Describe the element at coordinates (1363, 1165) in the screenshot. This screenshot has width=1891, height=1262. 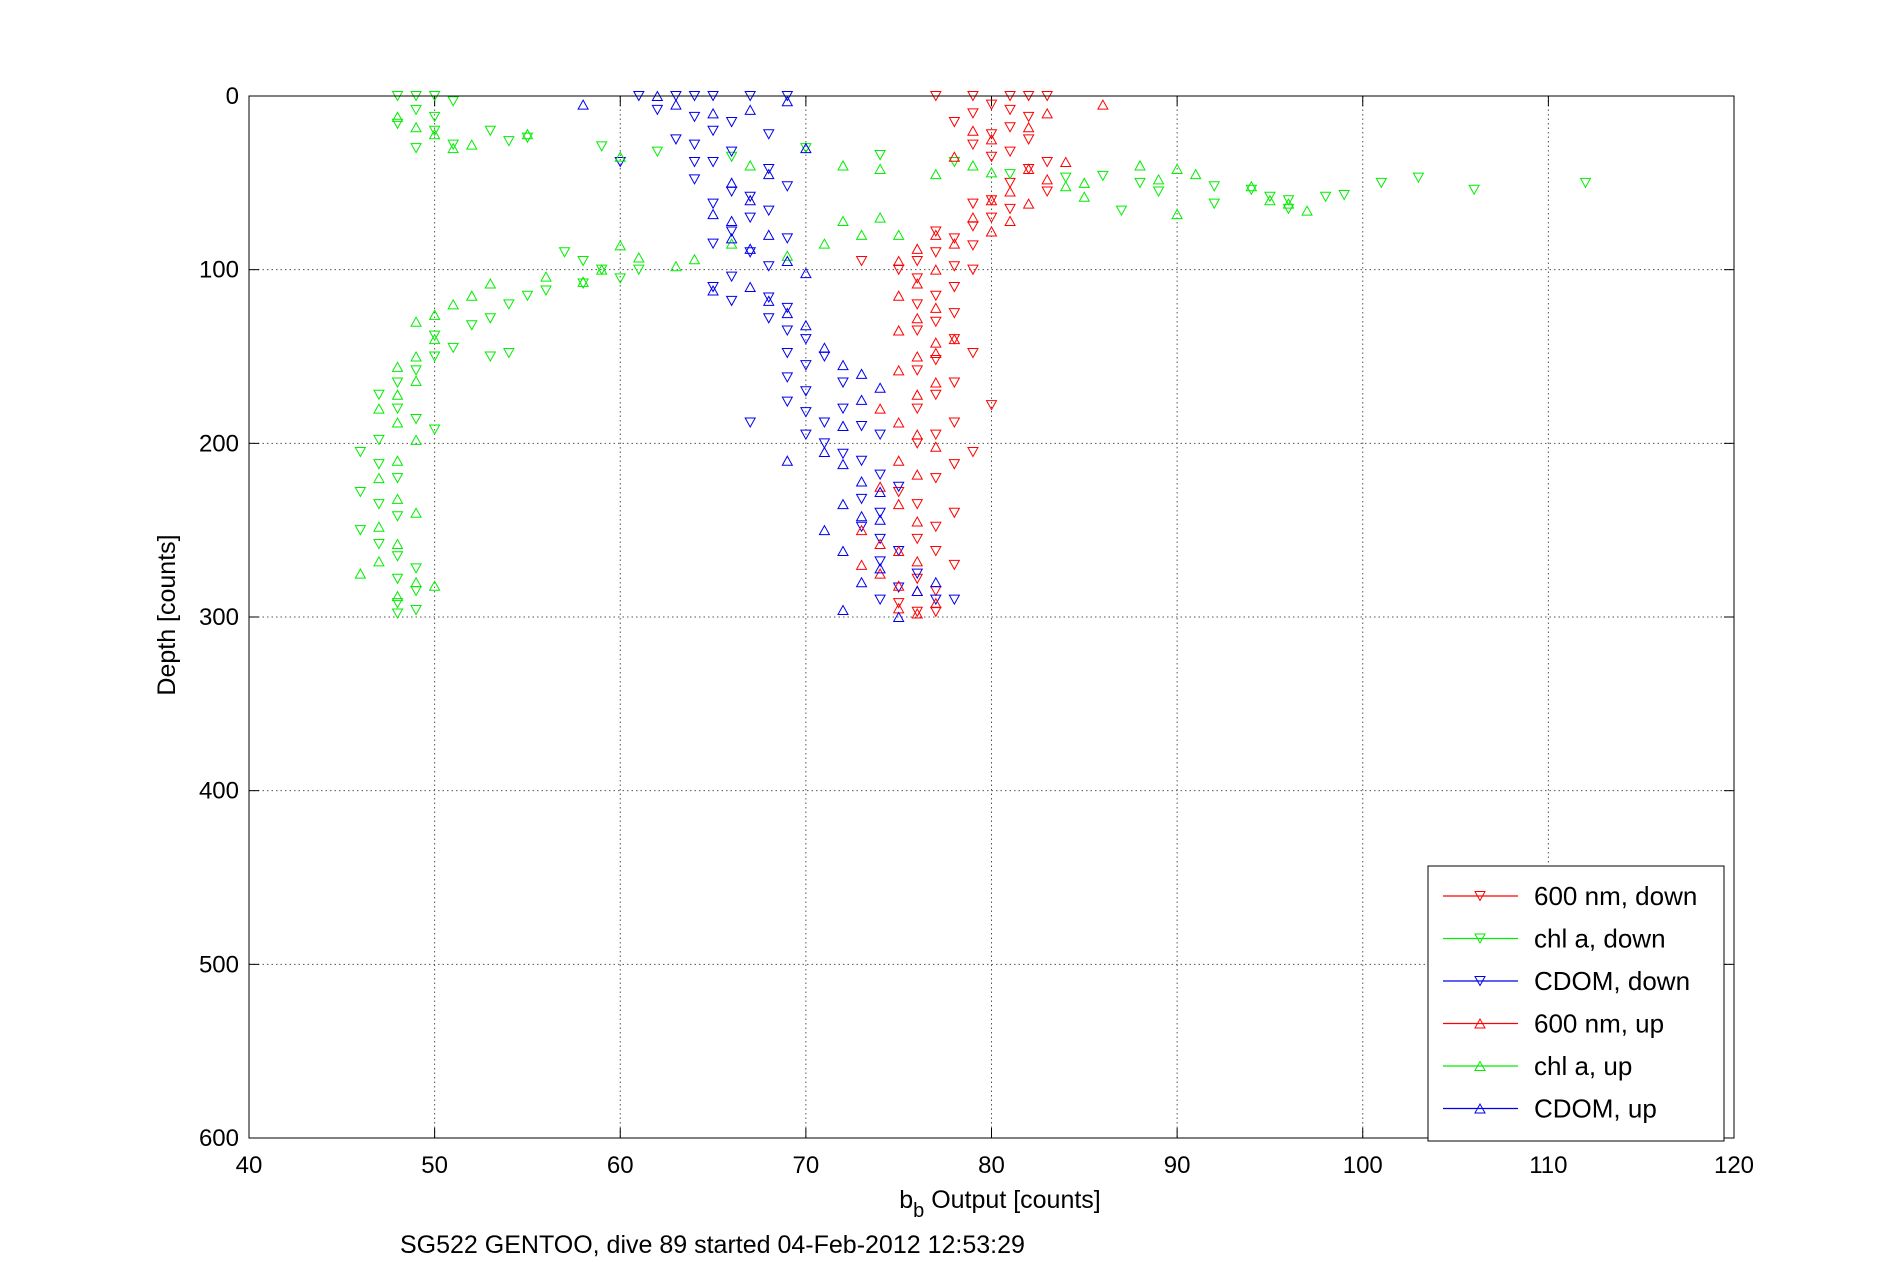
I see `x-tick-label: 100` at that location.